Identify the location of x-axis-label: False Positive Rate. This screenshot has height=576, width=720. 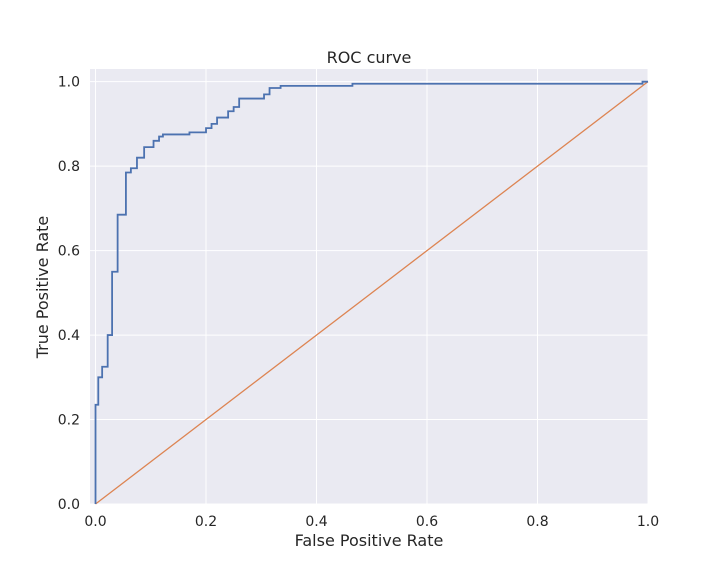
(369, 540).